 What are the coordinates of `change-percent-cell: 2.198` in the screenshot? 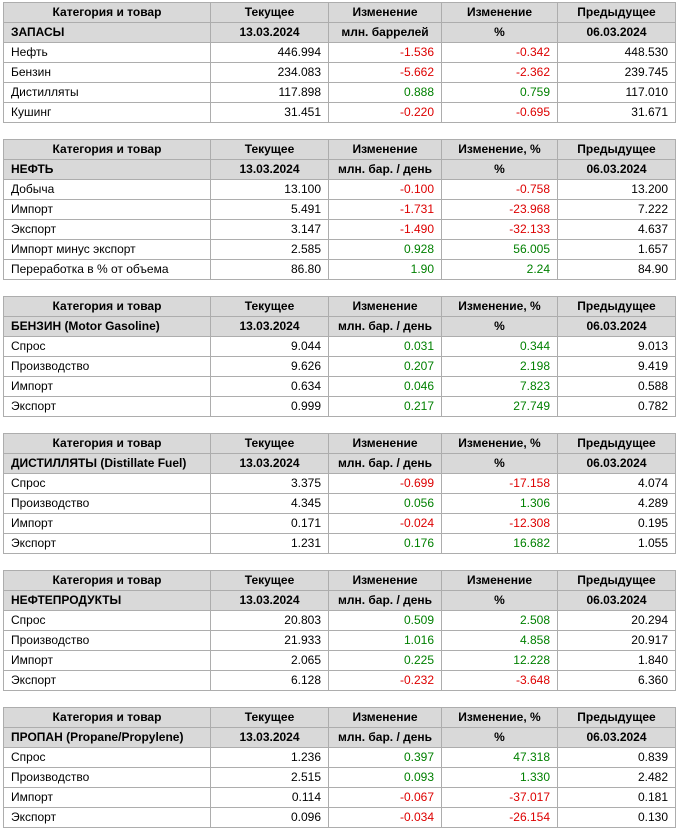 It's located at (499, 366).